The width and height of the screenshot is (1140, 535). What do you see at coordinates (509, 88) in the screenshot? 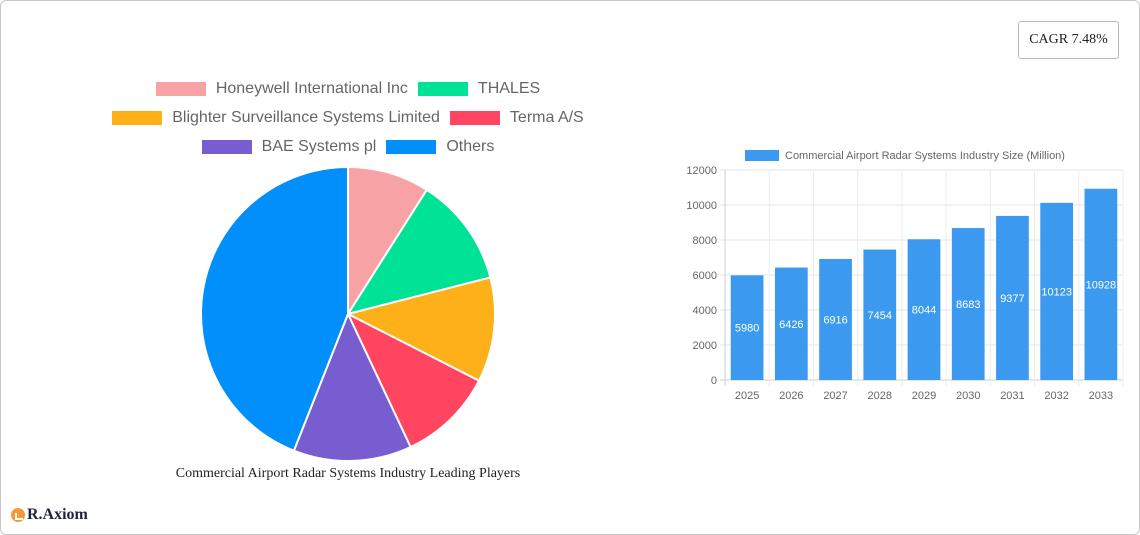
I see `legend-label: THALES` at bounding box center [509, 88].